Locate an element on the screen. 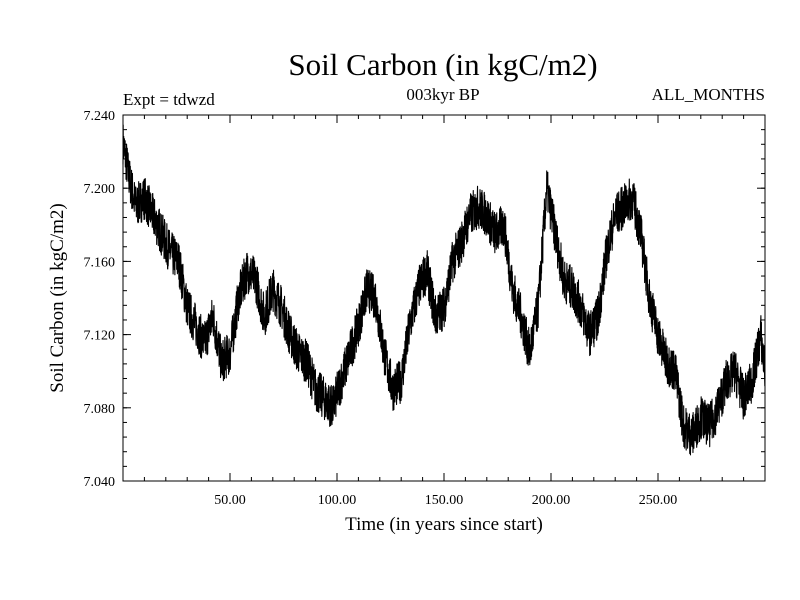  months-label: ALL_MONTHS is located at coordinates (708, 94).